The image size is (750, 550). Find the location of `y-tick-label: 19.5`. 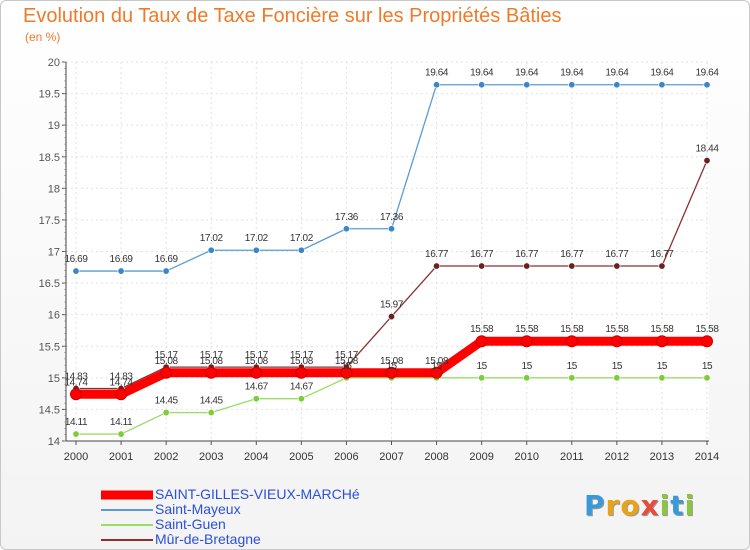

y-tick-label: 19.5 is located at coordinates (49, 95).